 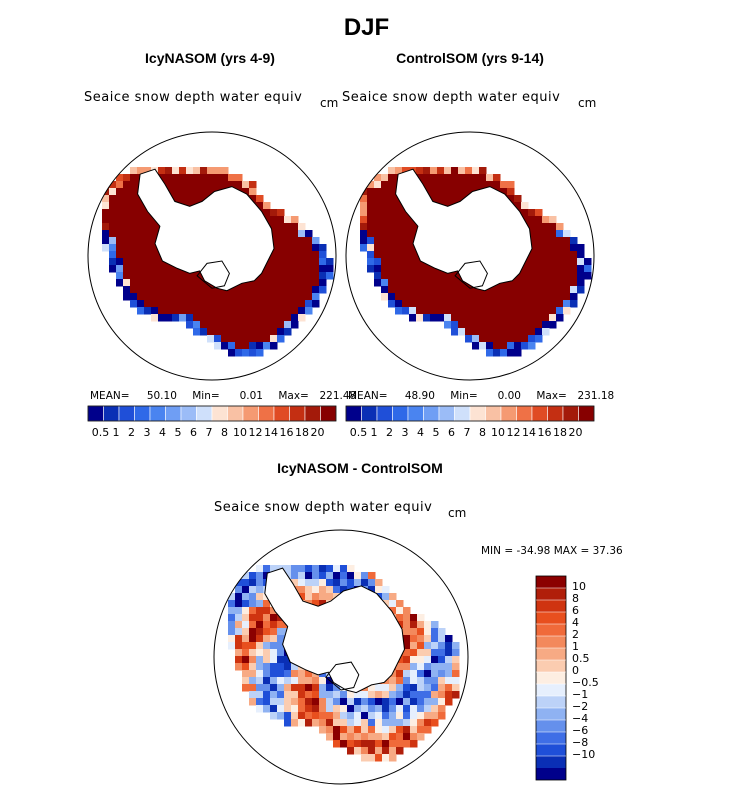 I want to click on panel-title-icynasom: IcyNASOM (yrs 4-9), so click(x=210, y=58).